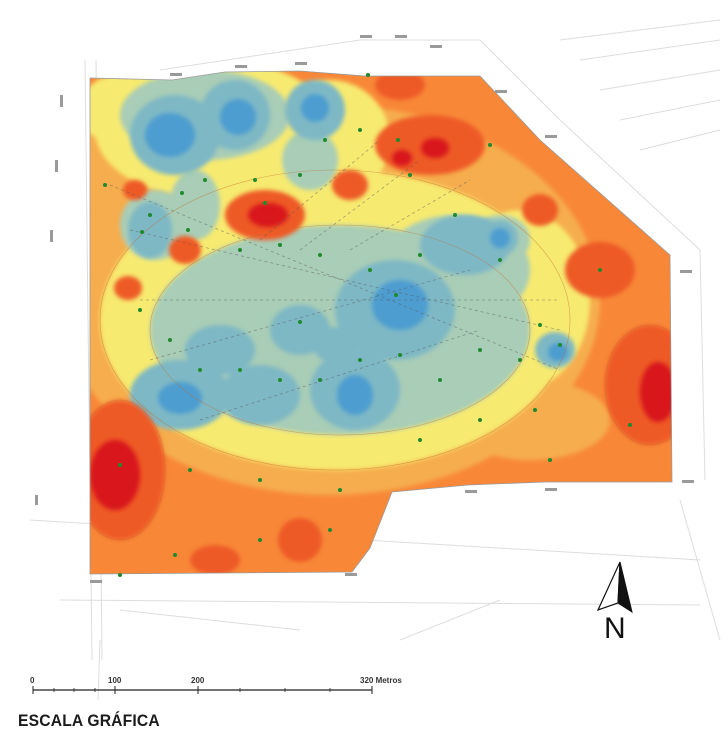  I want to click on scale-title: ESCALA GRÁFICA, so click(89, 720).